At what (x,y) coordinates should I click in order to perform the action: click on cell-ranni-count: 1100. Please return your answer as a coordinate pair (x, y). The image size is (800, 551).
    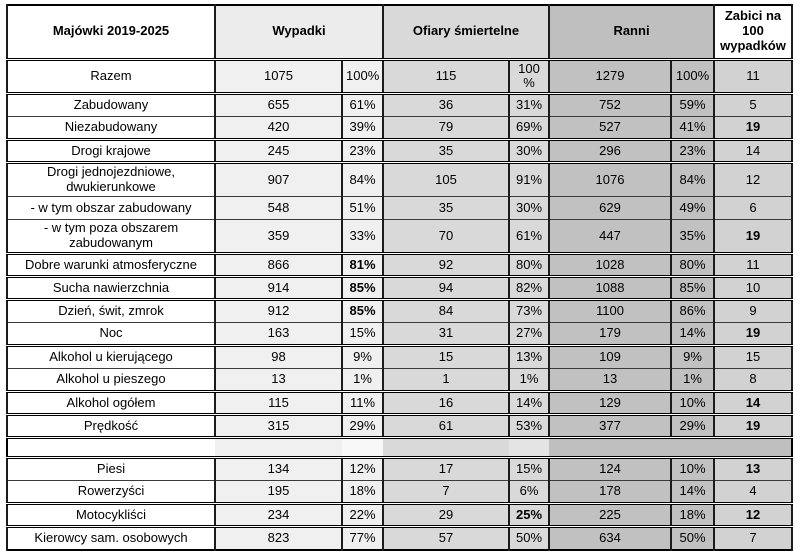
    Looking at the image, I should click on (610, 311).